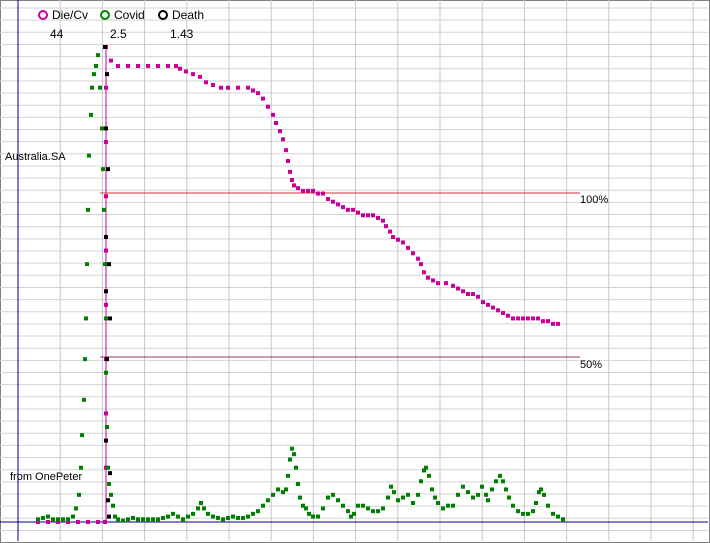 Image resolution: width=710 pixels, height=543 pixels. What do you see at coordinates (107, 282) in the screenshot?
I see `series-death` at bounding box center [107, 282].